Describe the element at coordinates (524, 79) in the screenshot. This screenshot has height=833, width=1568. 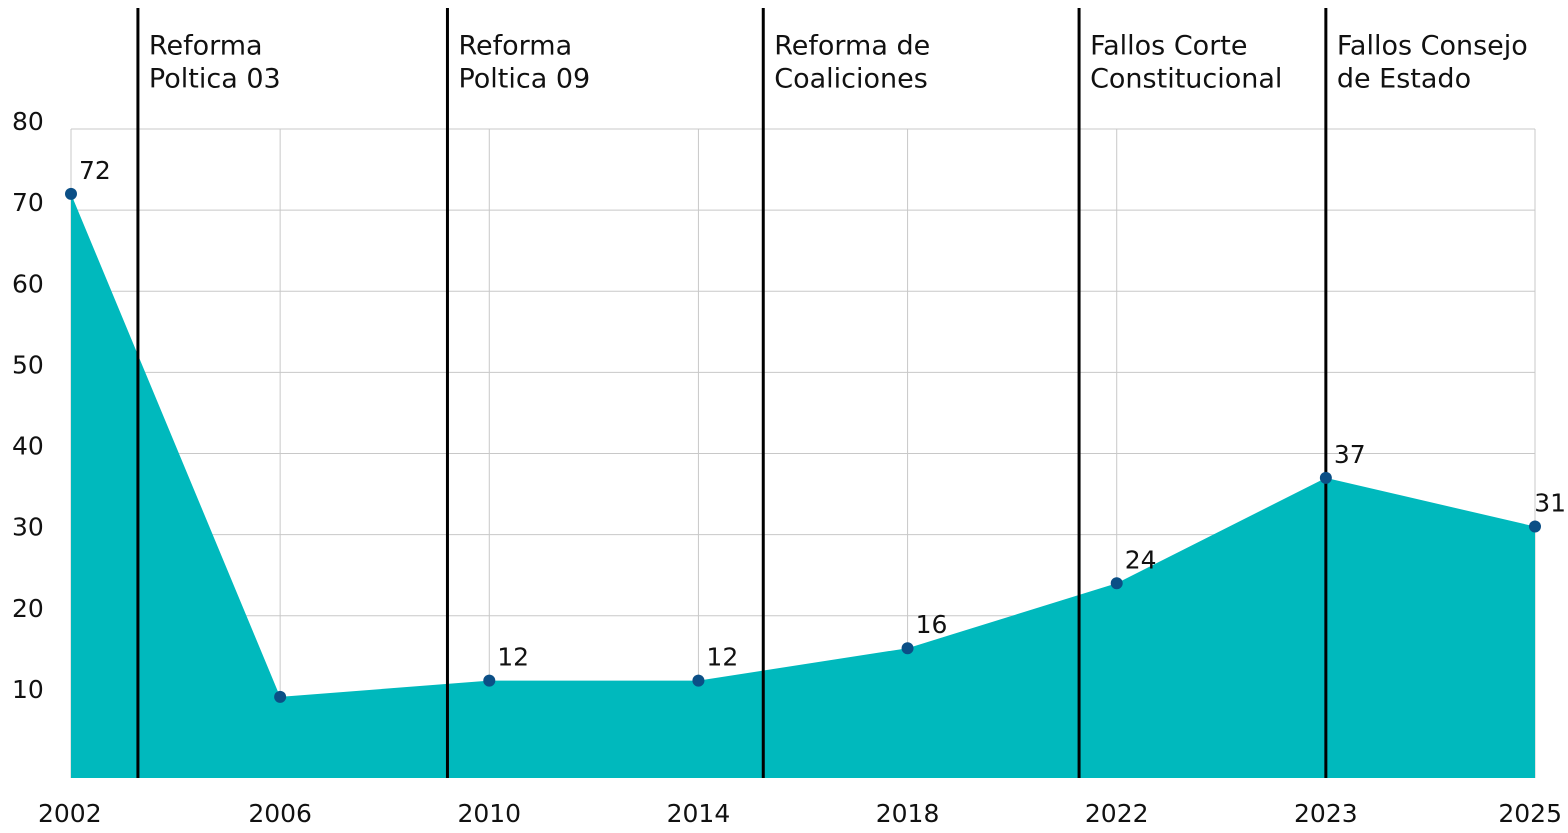
I see `event-label: Poltica 09` at that location.